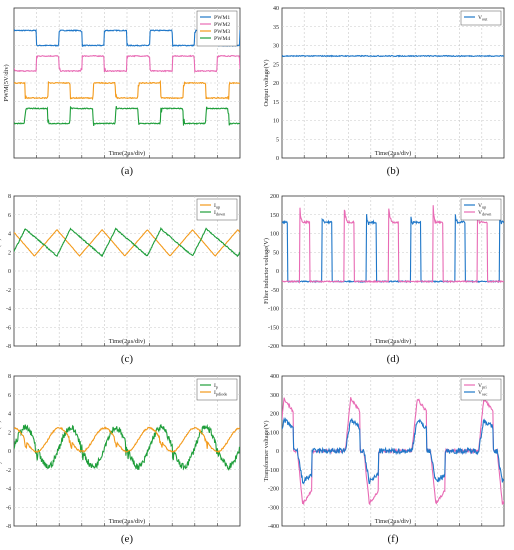 Image resolution: width=514 pixels, height=550 pixels. Describe the element at coordinates (216, 386) in the screenshot. I see `legend-label: Ip` at that location.